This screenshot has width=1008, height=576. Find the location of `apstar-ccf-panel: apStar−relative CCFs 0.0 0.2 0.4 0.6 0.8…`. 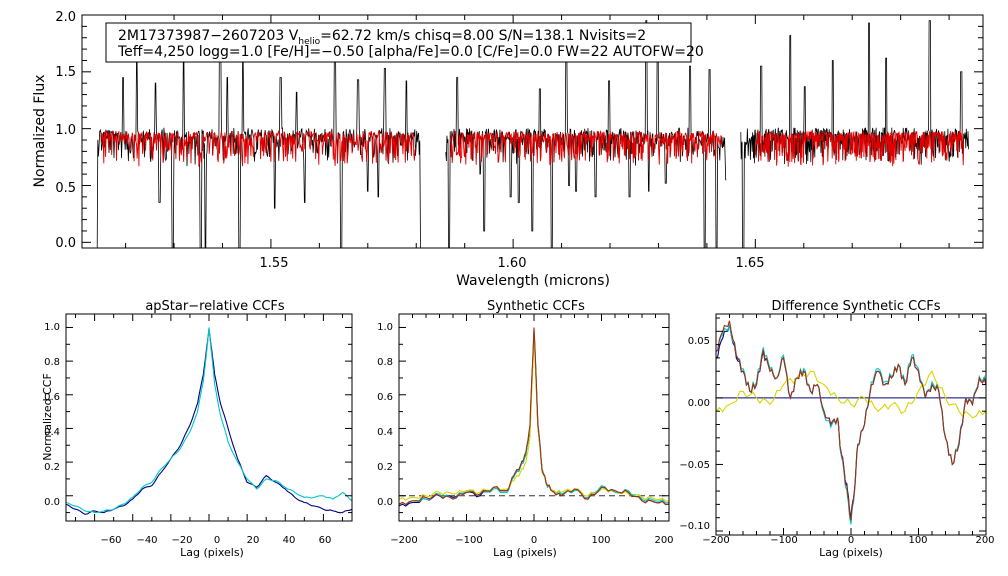

apstar-ccf-panel: apStar−relative CCFs 0.0 0.2 0.4 0.6 0.8… is located at coordinates (197, 429).